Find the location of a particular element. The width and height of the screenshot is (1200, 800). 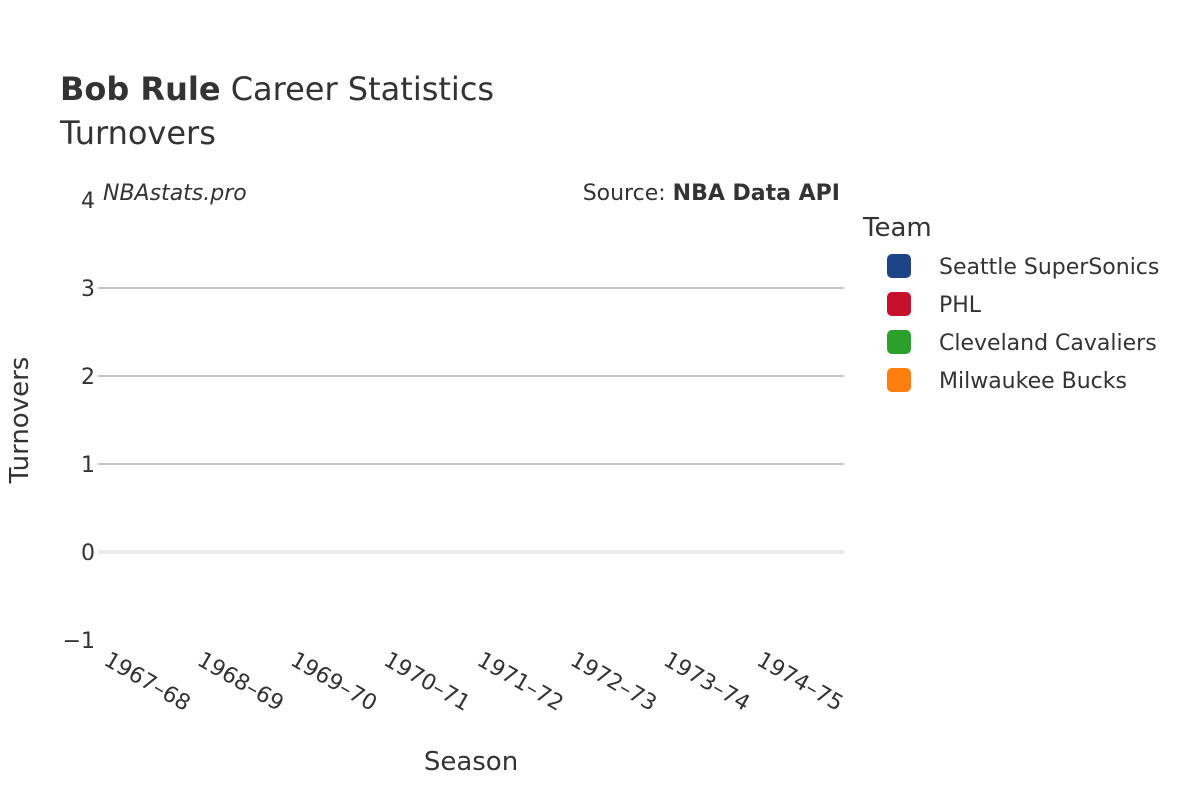

y-axis-ticks: −1 0 1 2 3 4 is located at coordinates (79, 421).